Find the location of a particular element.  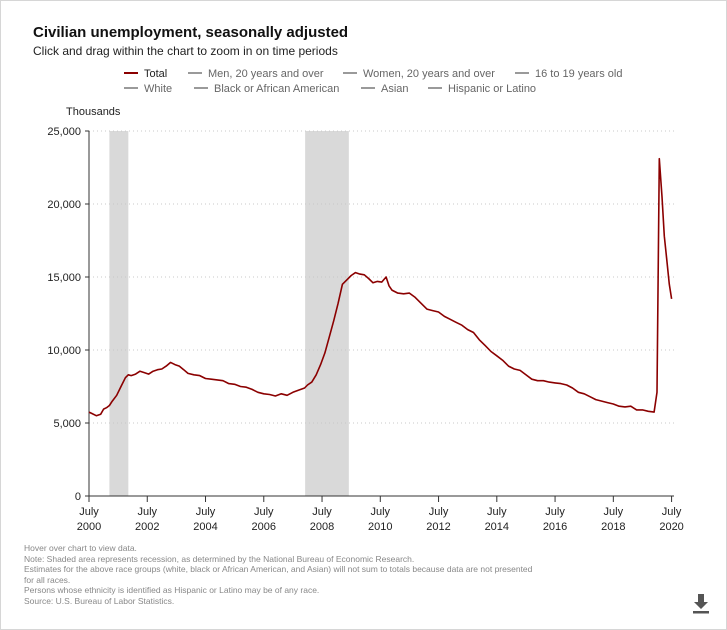

note-race-2: for all races. is located at coordinates (47, 579).